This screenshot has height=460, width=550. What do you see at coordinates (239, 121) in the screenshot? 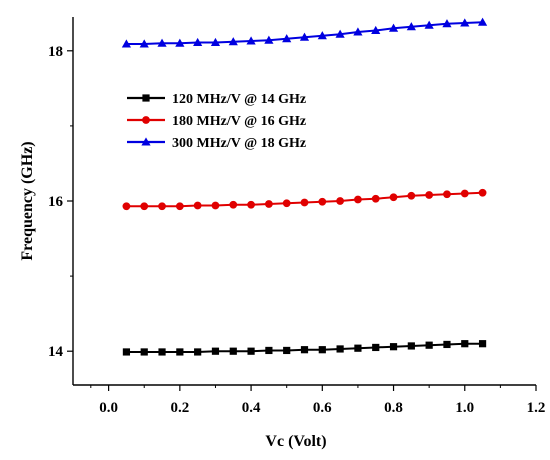
I see `legend-label: 180 MHz/V @ 16 GHz` at bounding box center [239, 121].